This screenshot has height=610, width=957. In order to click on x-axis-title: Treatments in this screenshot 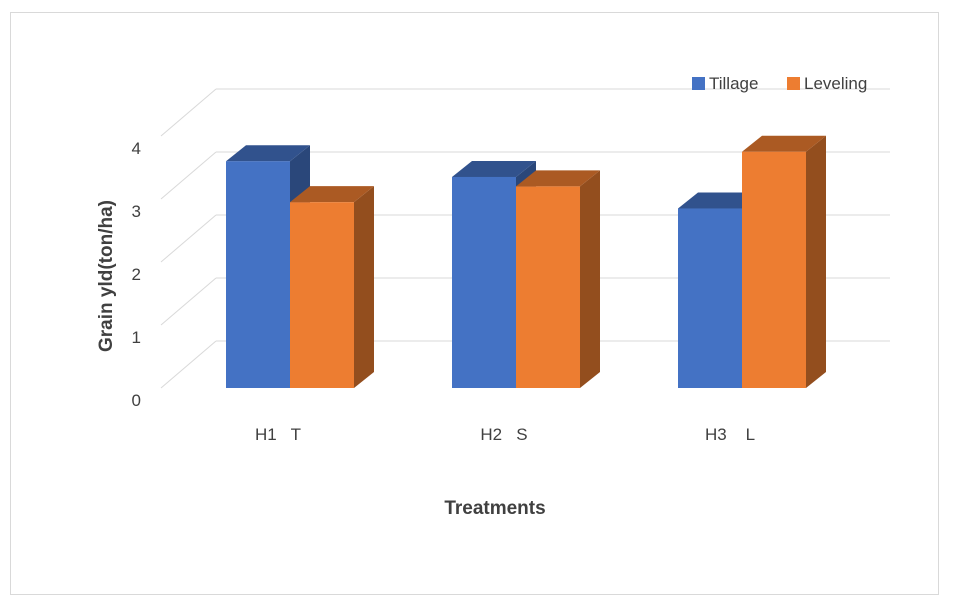, I will do `click(494, 508)`.